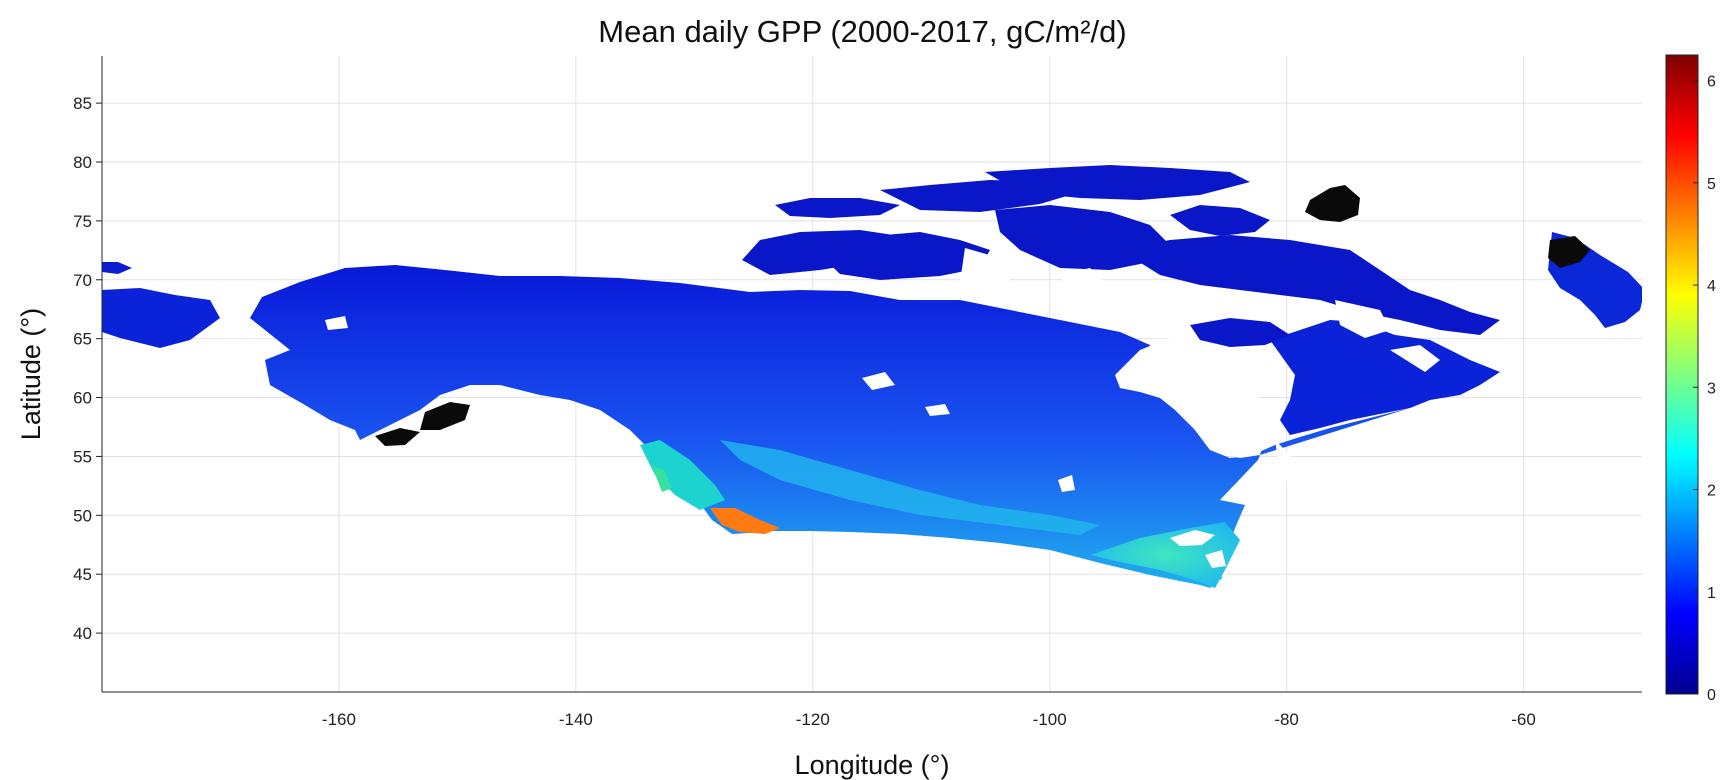 This screenshot has width=1725, height=780. Describe the element at coordinates (872, 765) in the screenshot. I see `x-axis-label: Longitude (°)` at that location.